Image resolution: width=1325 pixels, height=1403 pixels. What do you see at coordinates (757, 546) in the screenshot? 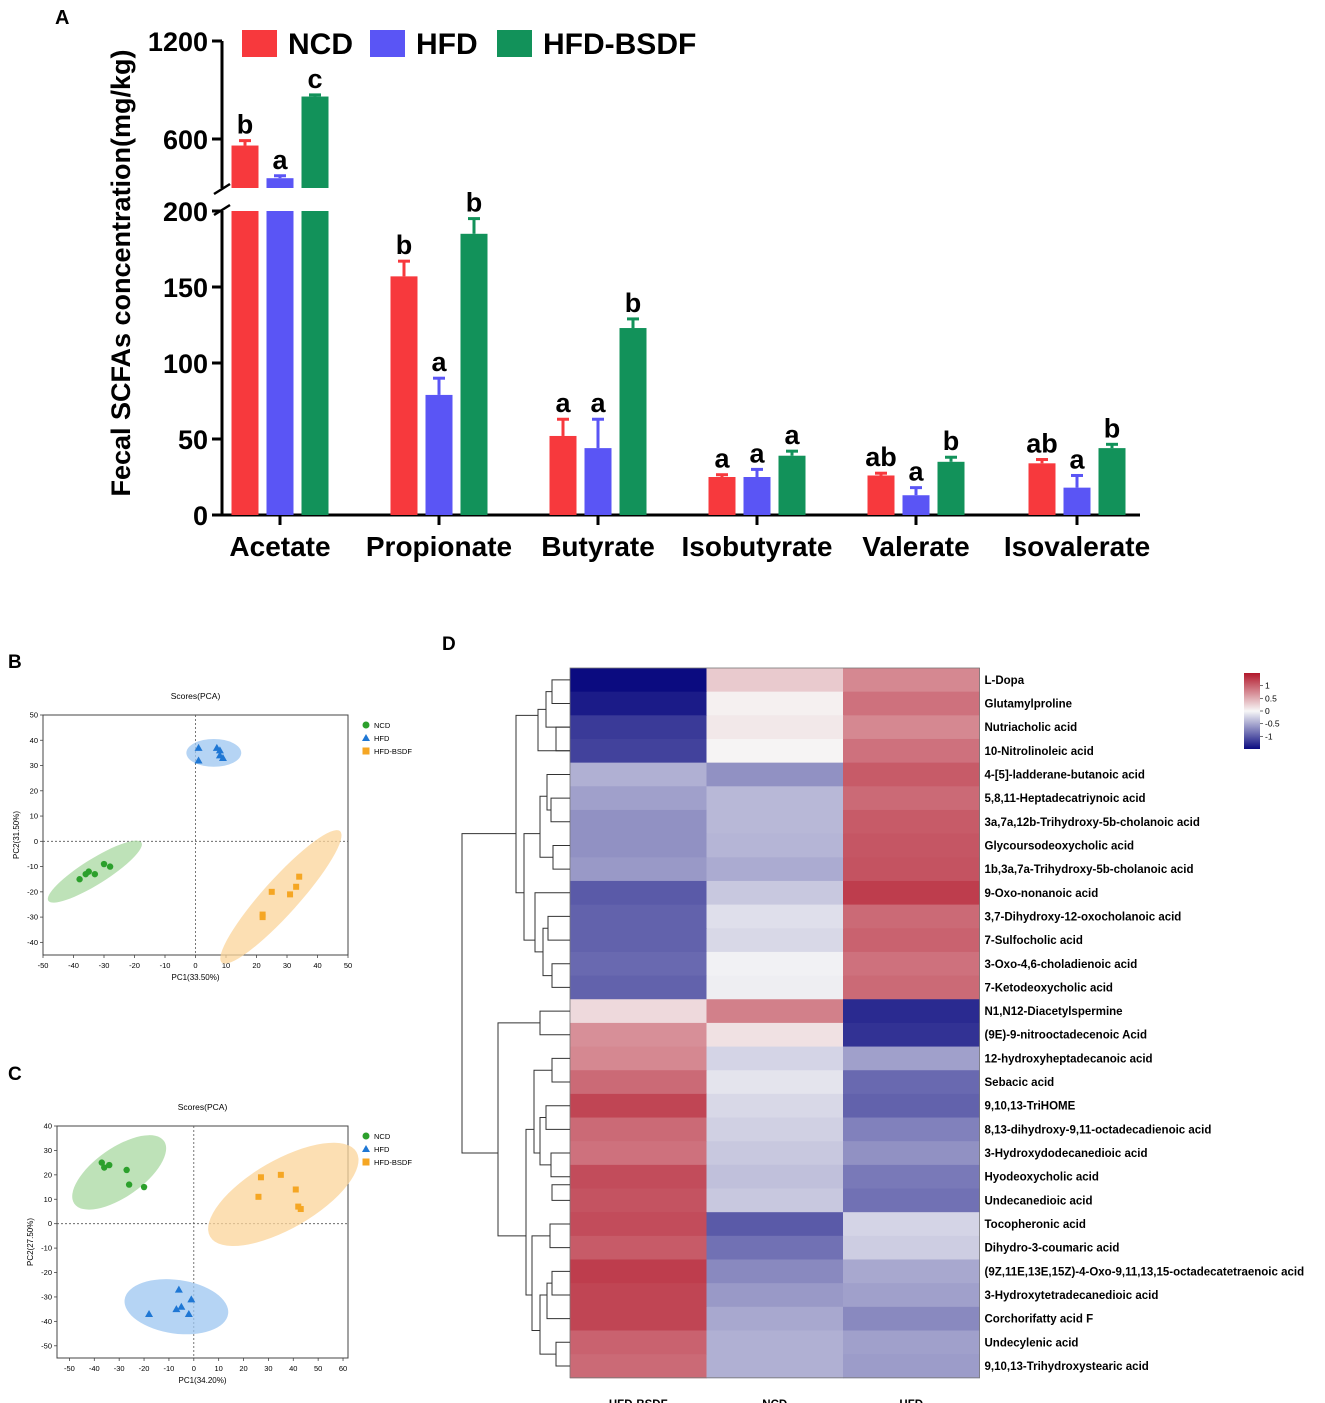
I see `x-tick-label: Isobutyrate` at bounding box center [757, 546].